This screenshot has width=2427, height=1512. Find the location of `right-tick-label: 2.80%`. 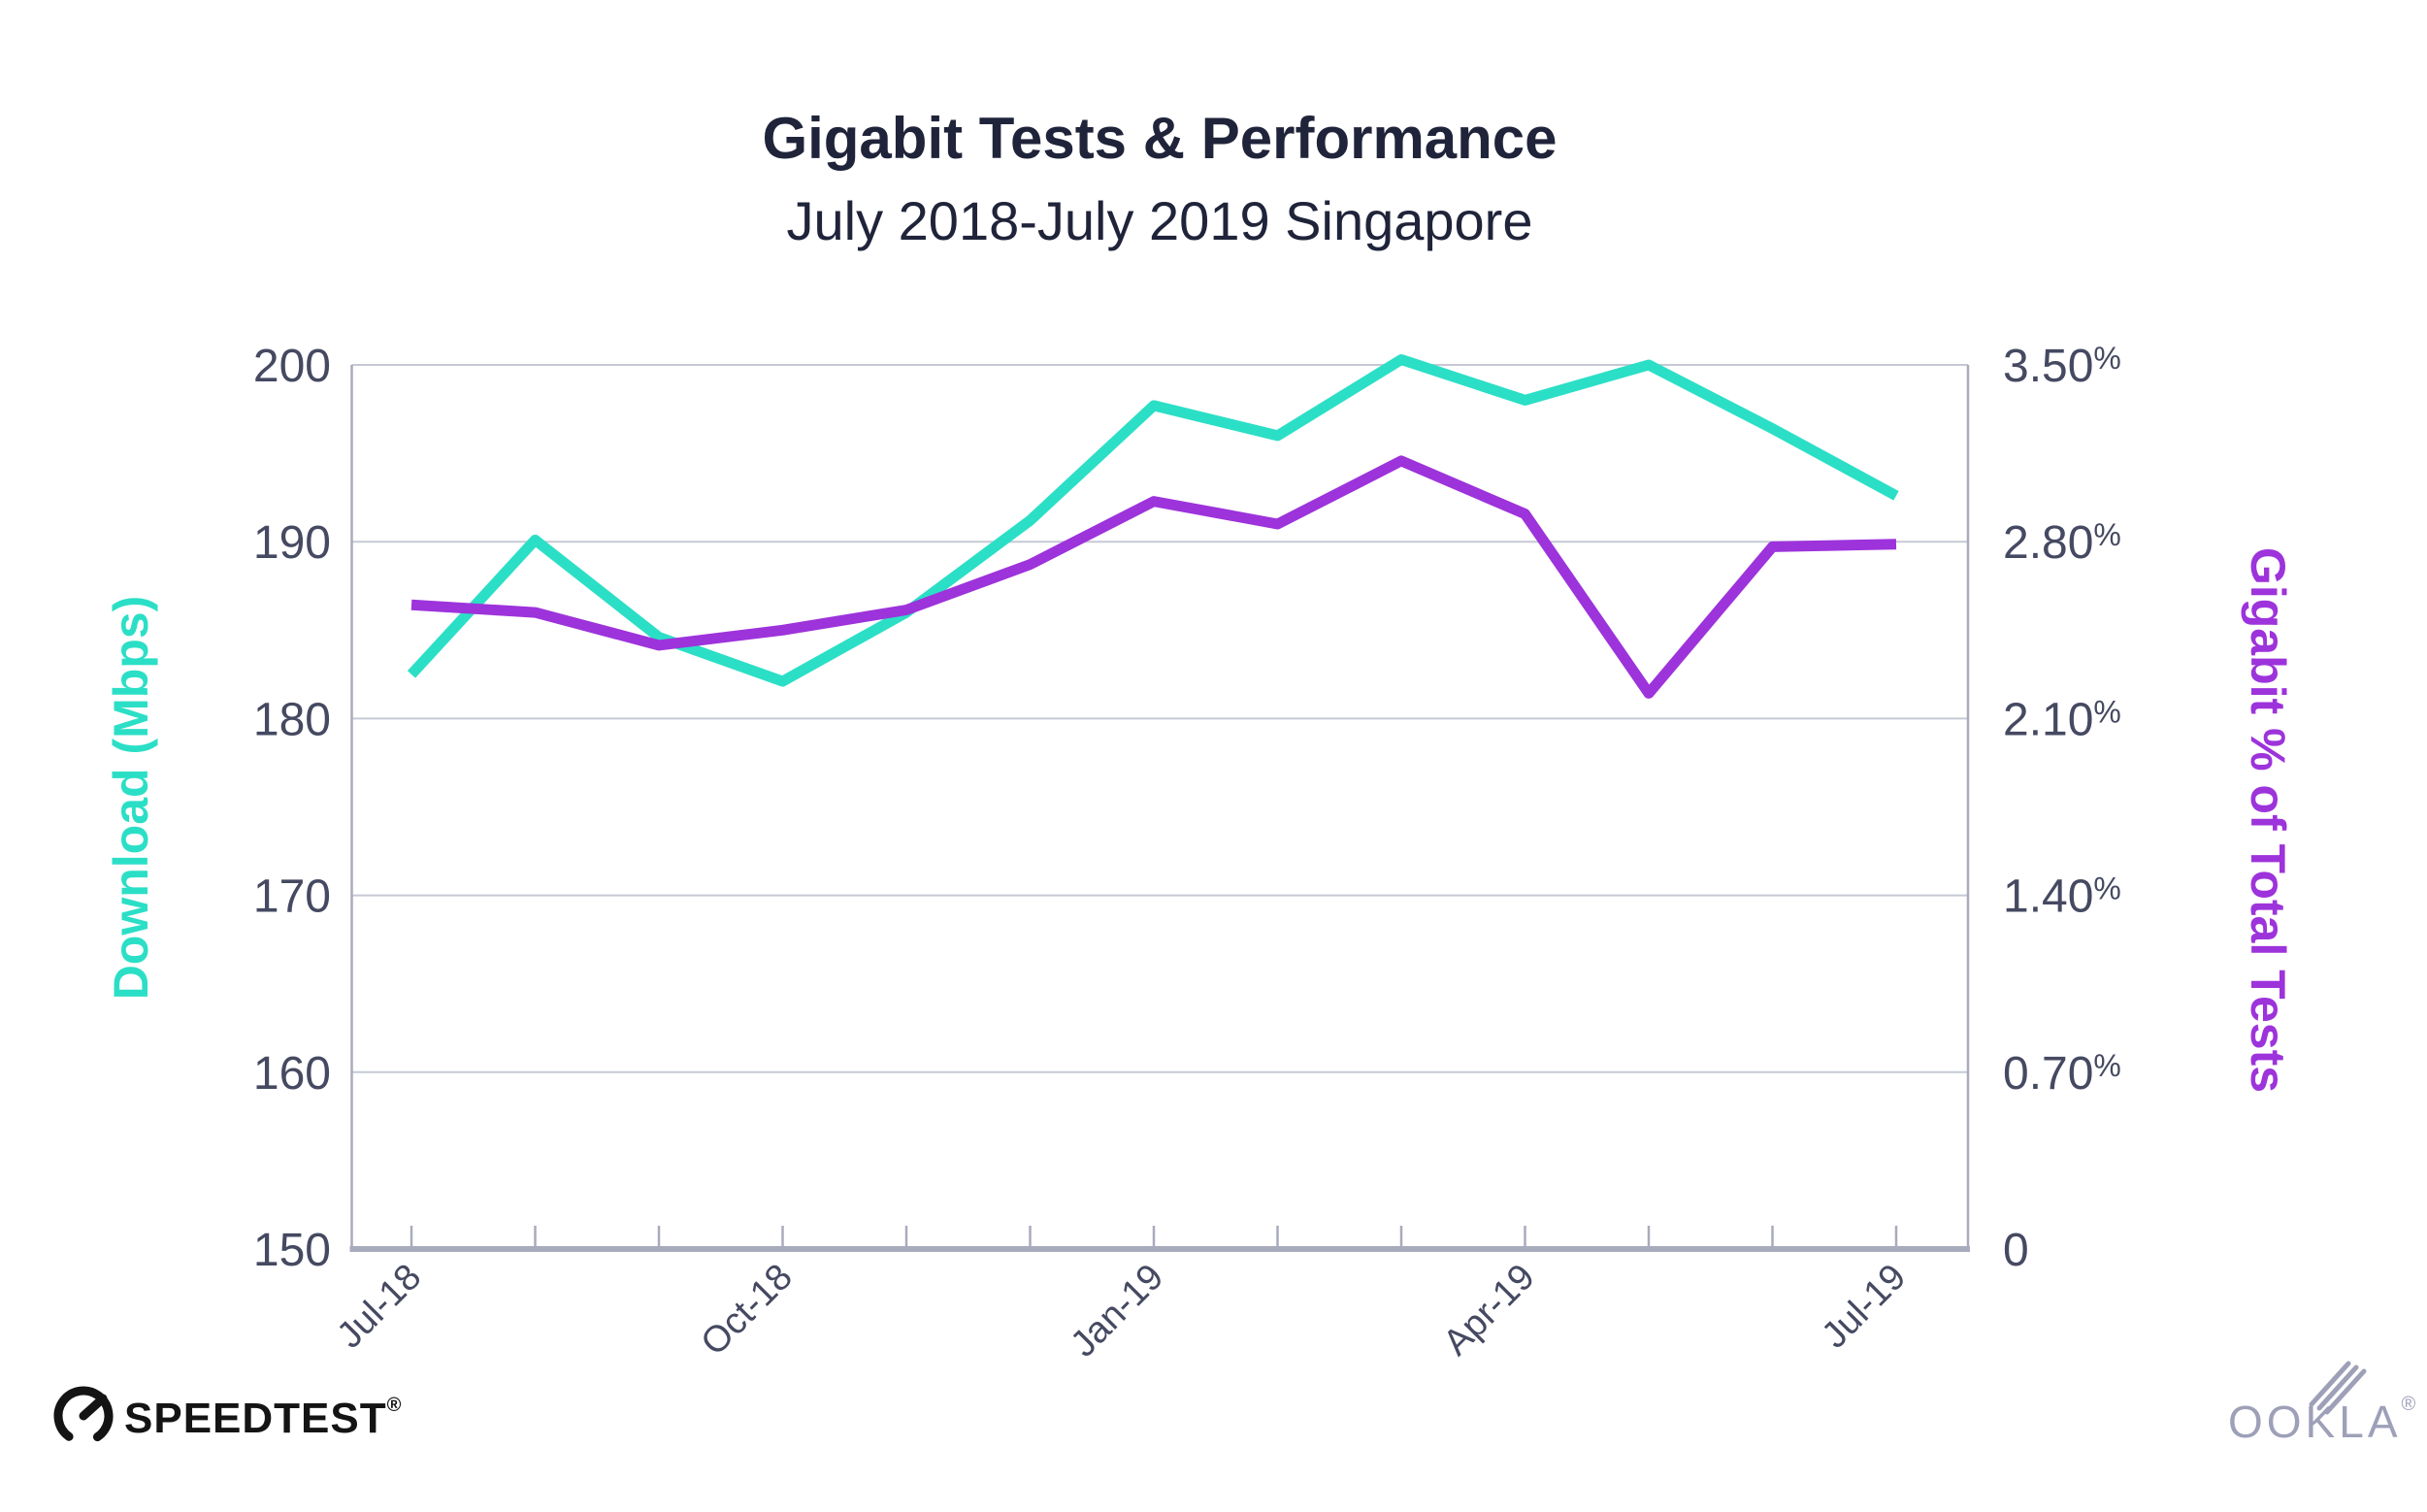

right-tick-label: 2.80% is located at coordinates (2062, 543).